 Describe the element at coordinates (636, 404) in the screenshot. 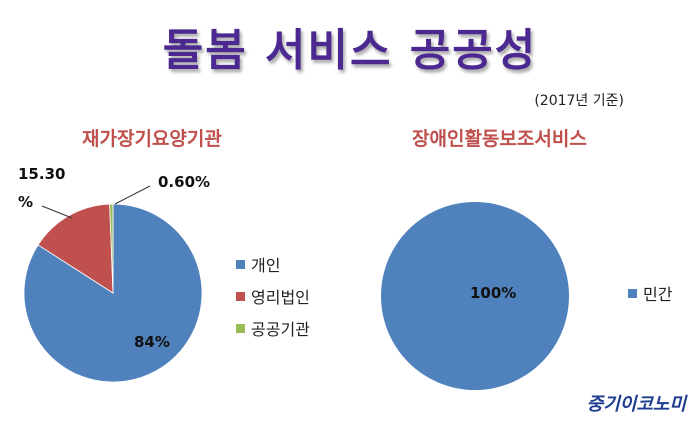

I see `brand-logo: 중기이코노미` at that location.